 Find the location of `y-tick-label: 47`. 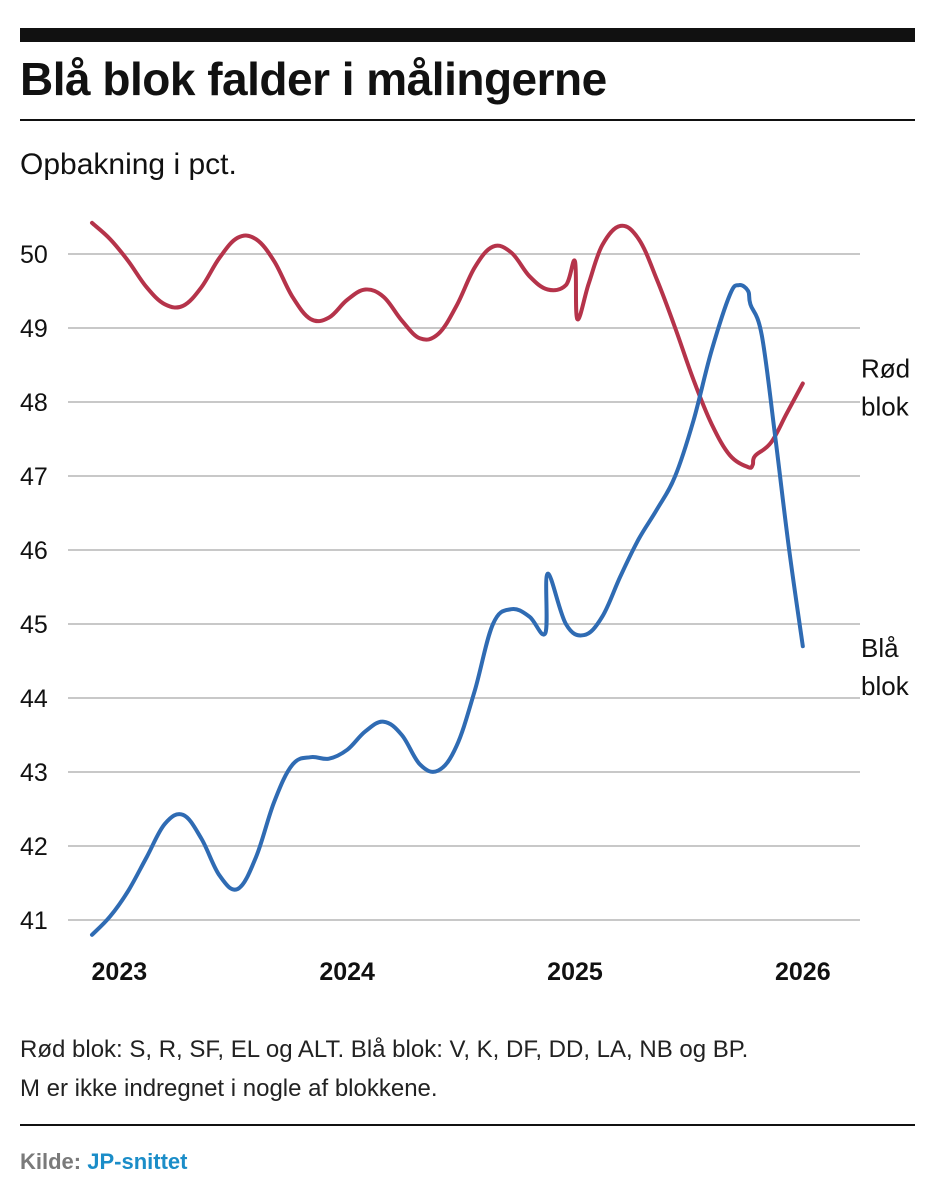

y-tick-label: 47 is located at coordinates (34, 477).